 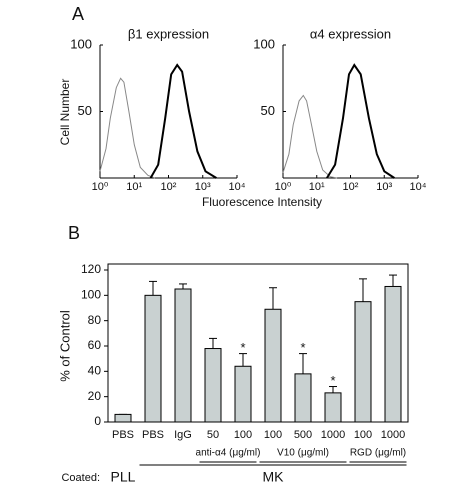 I want to click on x-axis-label: Fluorescence Intensity, so click(x=262, y=202).